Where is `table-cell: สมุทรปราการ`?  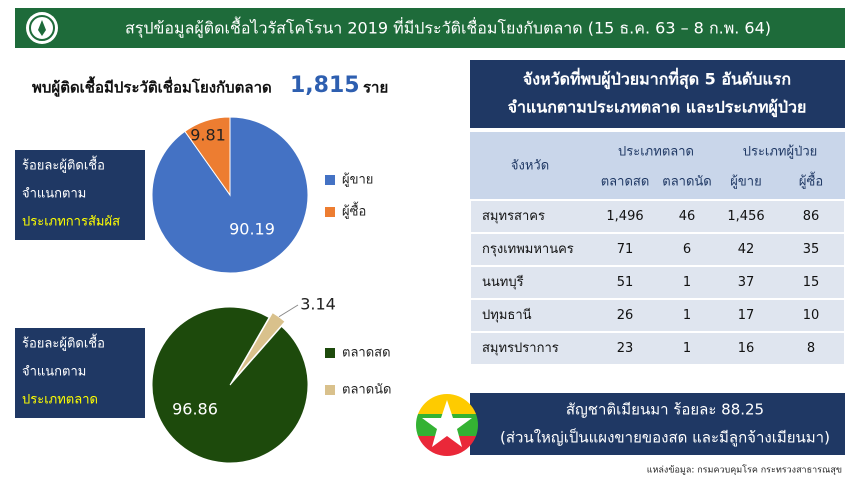 table-cell: สมุทรปราการ is located at coordinates (520, 348).